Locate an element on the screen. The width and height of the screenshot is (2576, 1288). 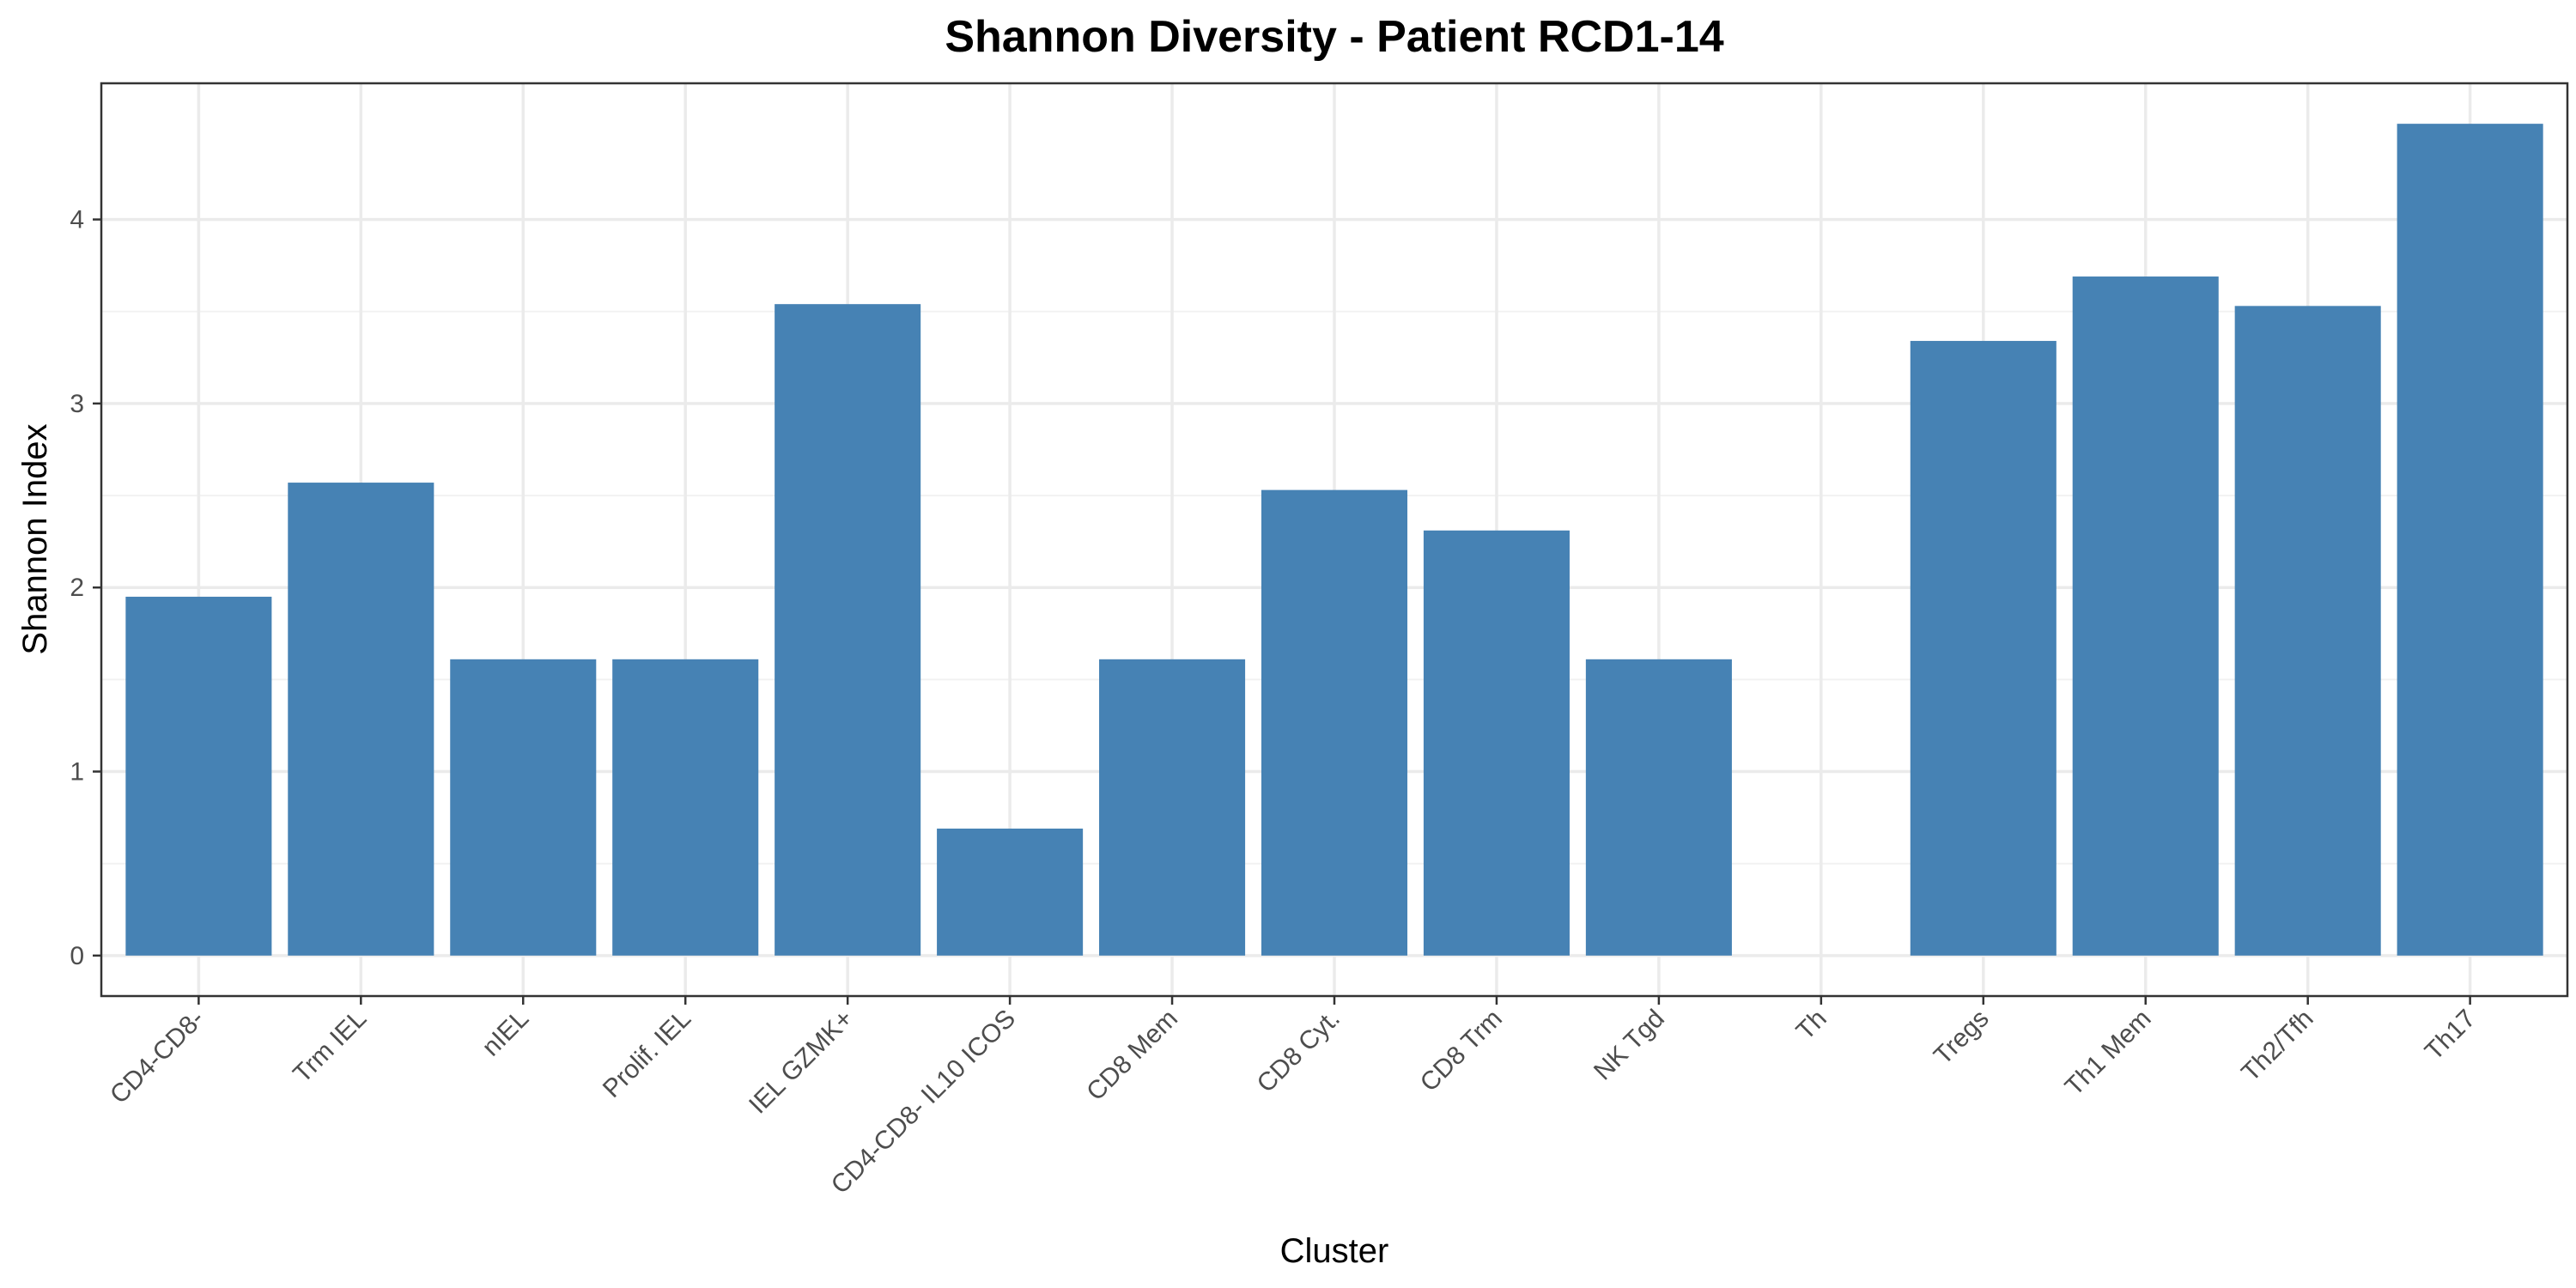
y-tick-label: 1 is located at coordinates (77, 772).